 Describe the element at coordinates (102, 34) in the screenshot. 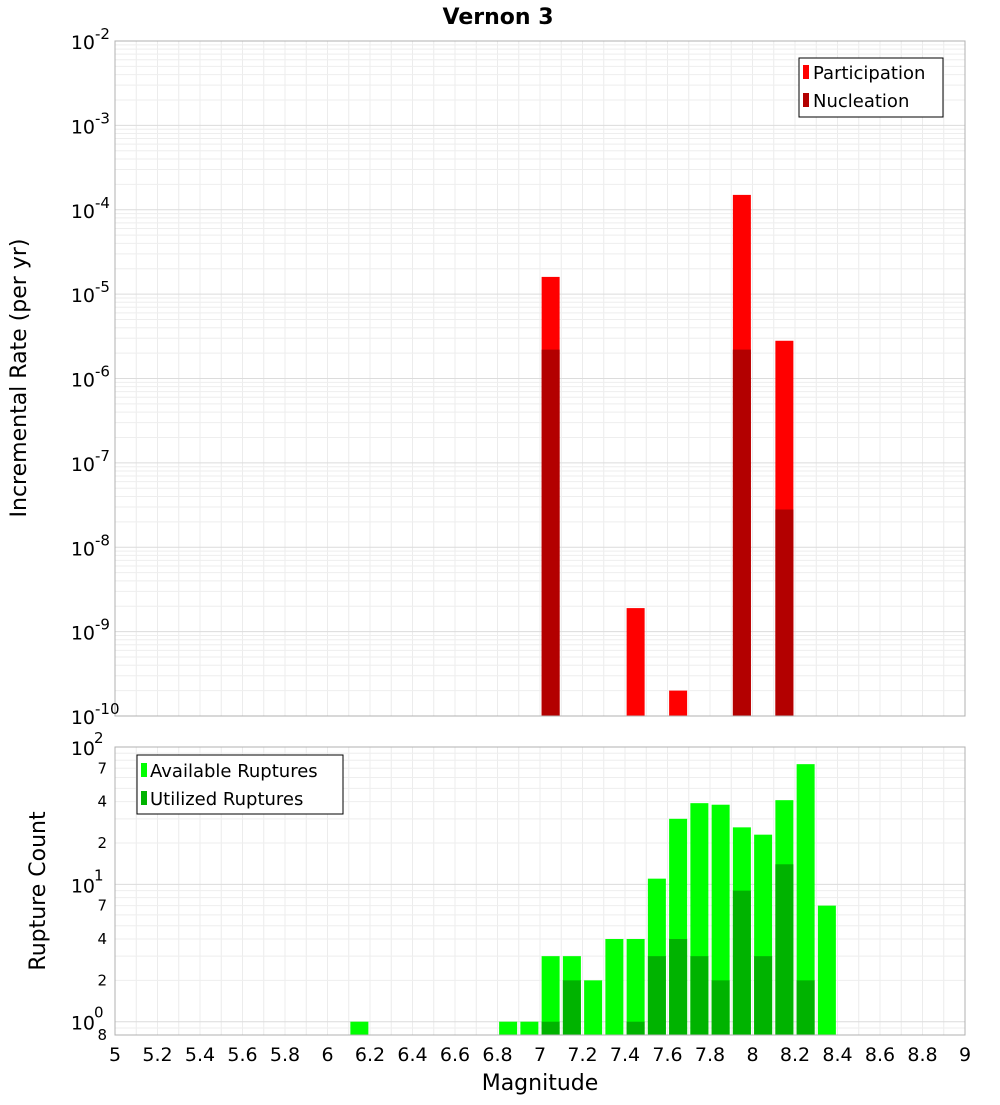

I see `top-y-tick-exponent: -2` at that location.